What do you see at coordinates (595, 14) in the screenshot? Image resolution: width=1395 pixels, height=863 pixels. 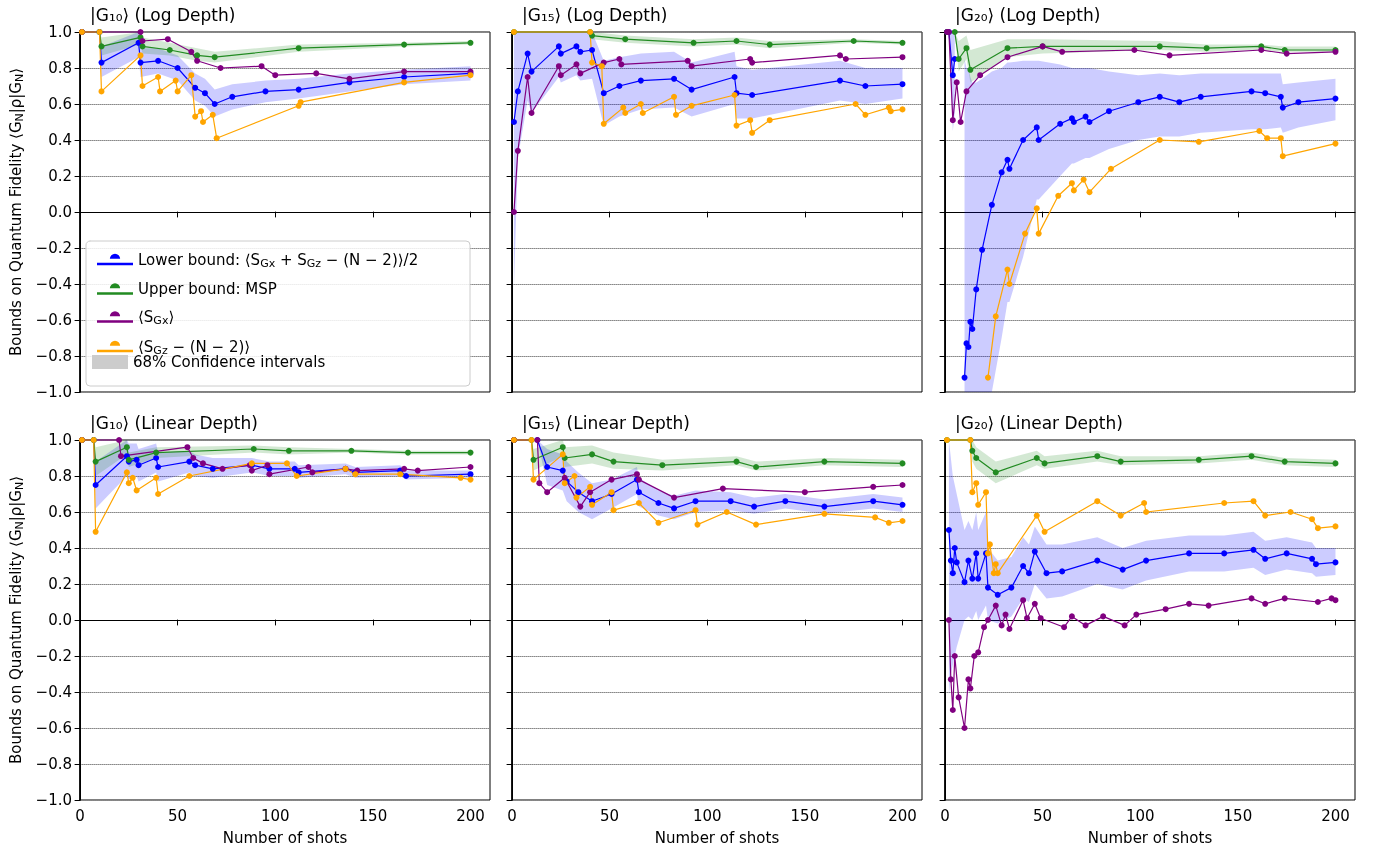 I see `chart-title: |G₁₅⟩ (Log Depth)` at bounding box center [595, 14].